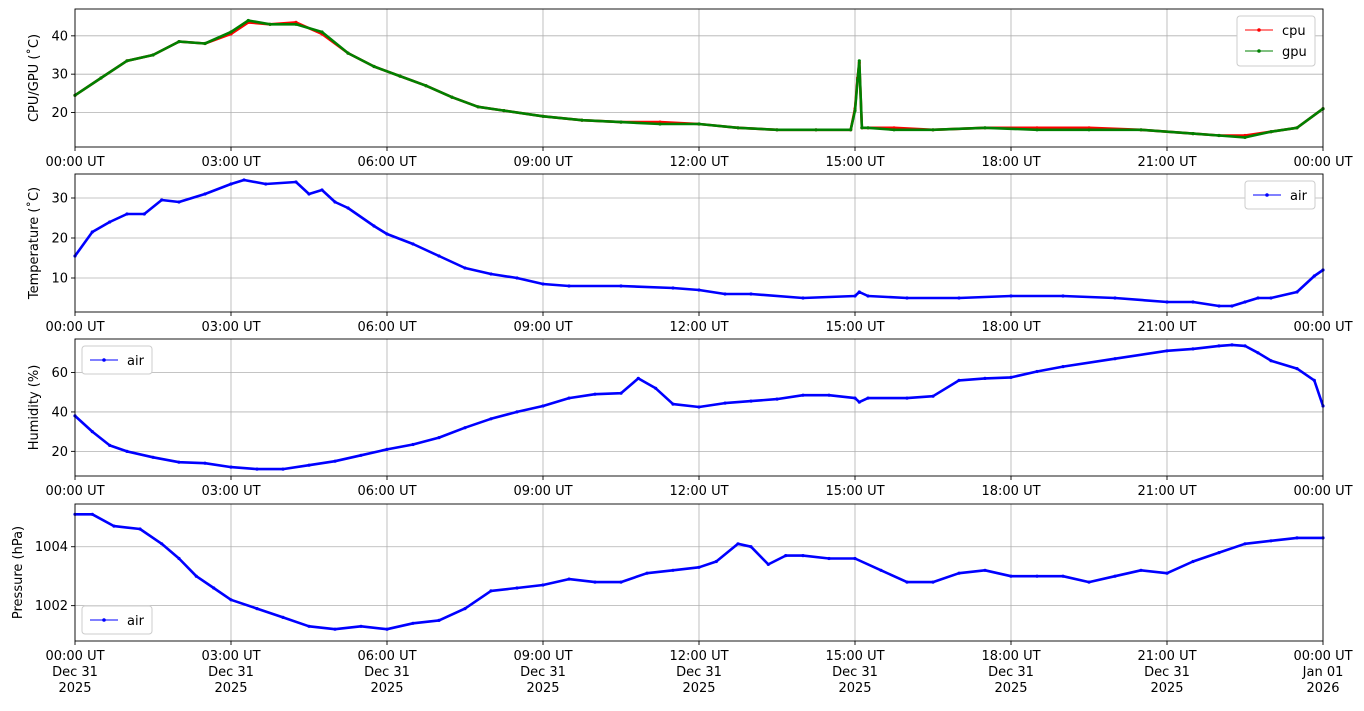 Image resolution: width=1364 pixels, height=711 pixels. Describe the element at coordinates (1166, 672) in the screenshot. I see `x-tick-label: 21:00 UT Dec 31 2025` at that location.